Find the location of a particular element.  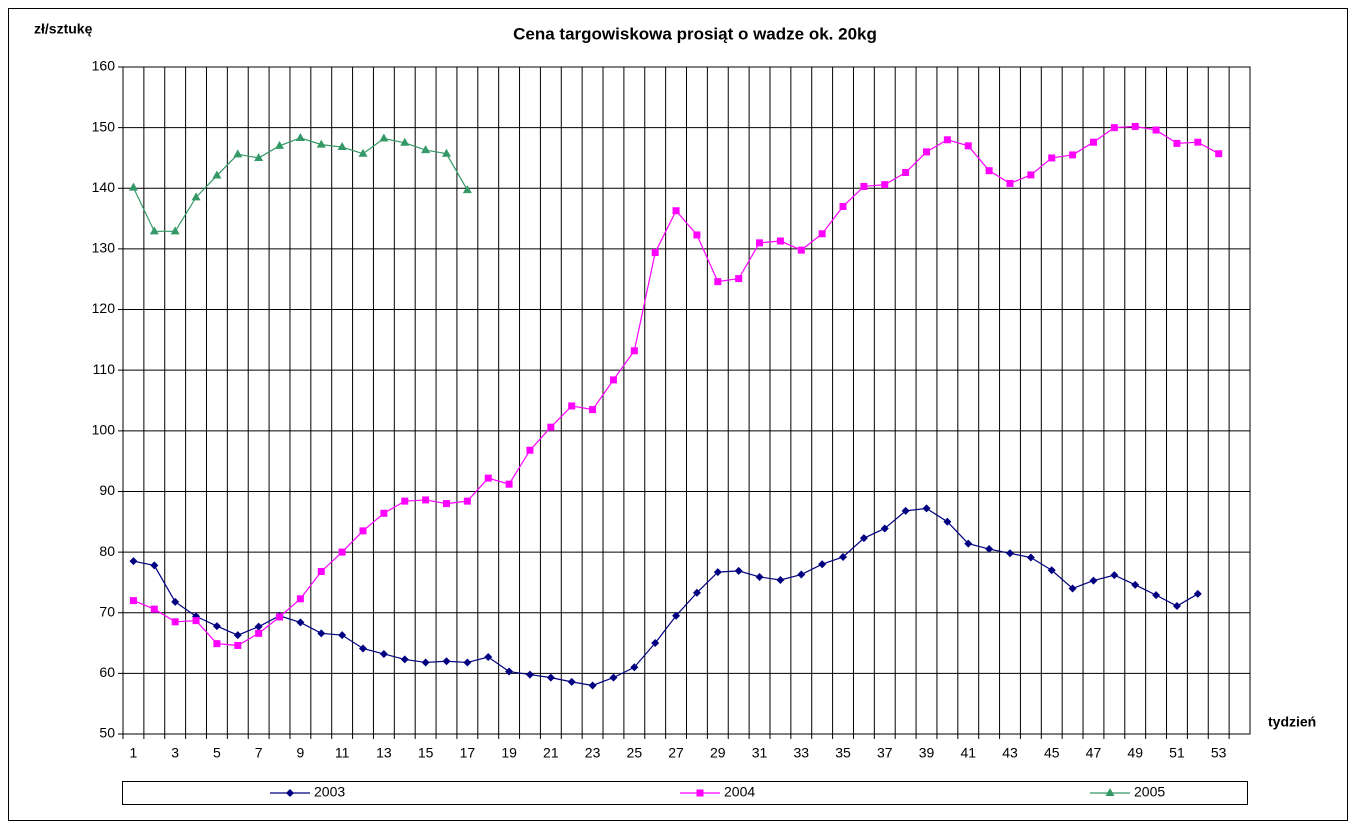

x-tick-label: 7 is located at coordinates (259, 753).